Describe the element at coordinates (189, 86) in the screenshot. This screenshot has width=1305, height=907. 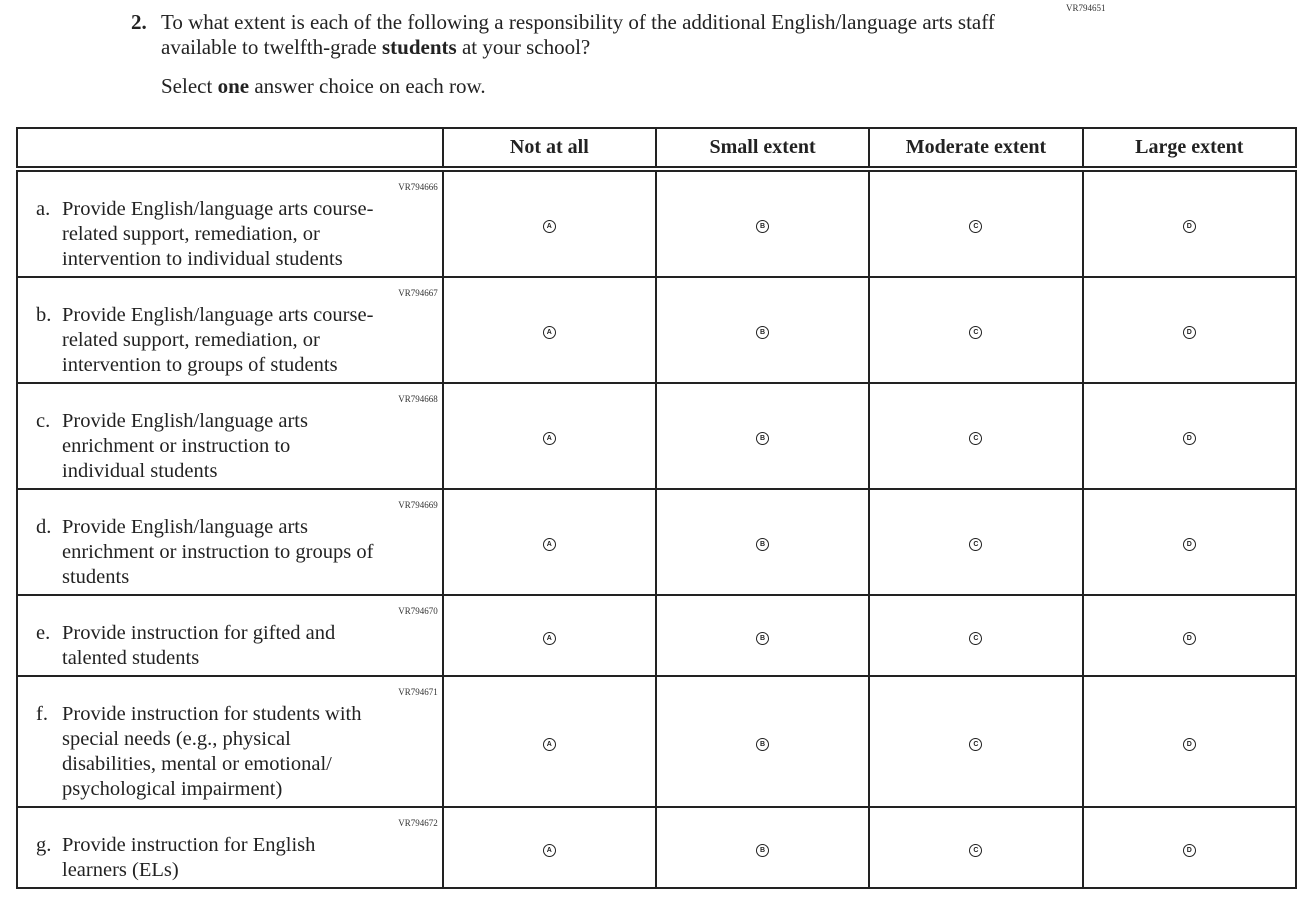
I see `instruction-part: Select` at that location.